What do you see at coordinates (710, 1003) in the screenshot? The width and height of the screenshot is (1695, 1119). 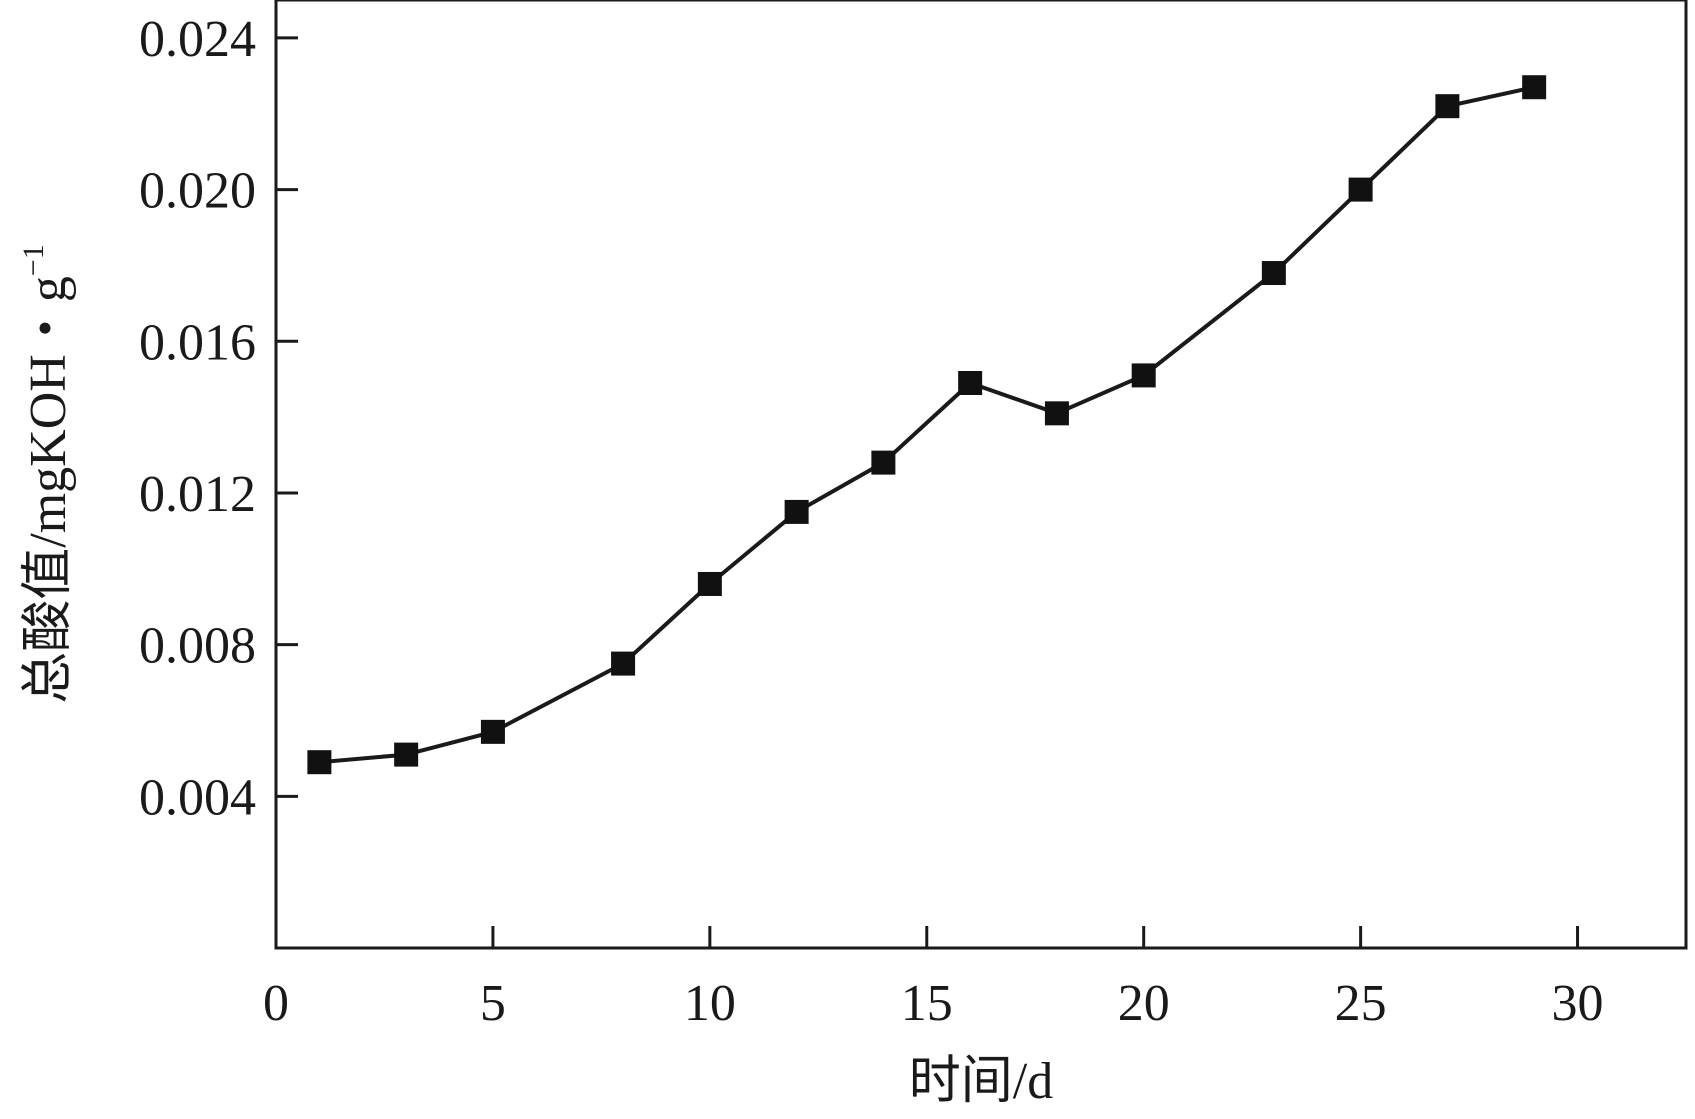 I see `x-tick-label: 10` at bounding box center [710, 1003].